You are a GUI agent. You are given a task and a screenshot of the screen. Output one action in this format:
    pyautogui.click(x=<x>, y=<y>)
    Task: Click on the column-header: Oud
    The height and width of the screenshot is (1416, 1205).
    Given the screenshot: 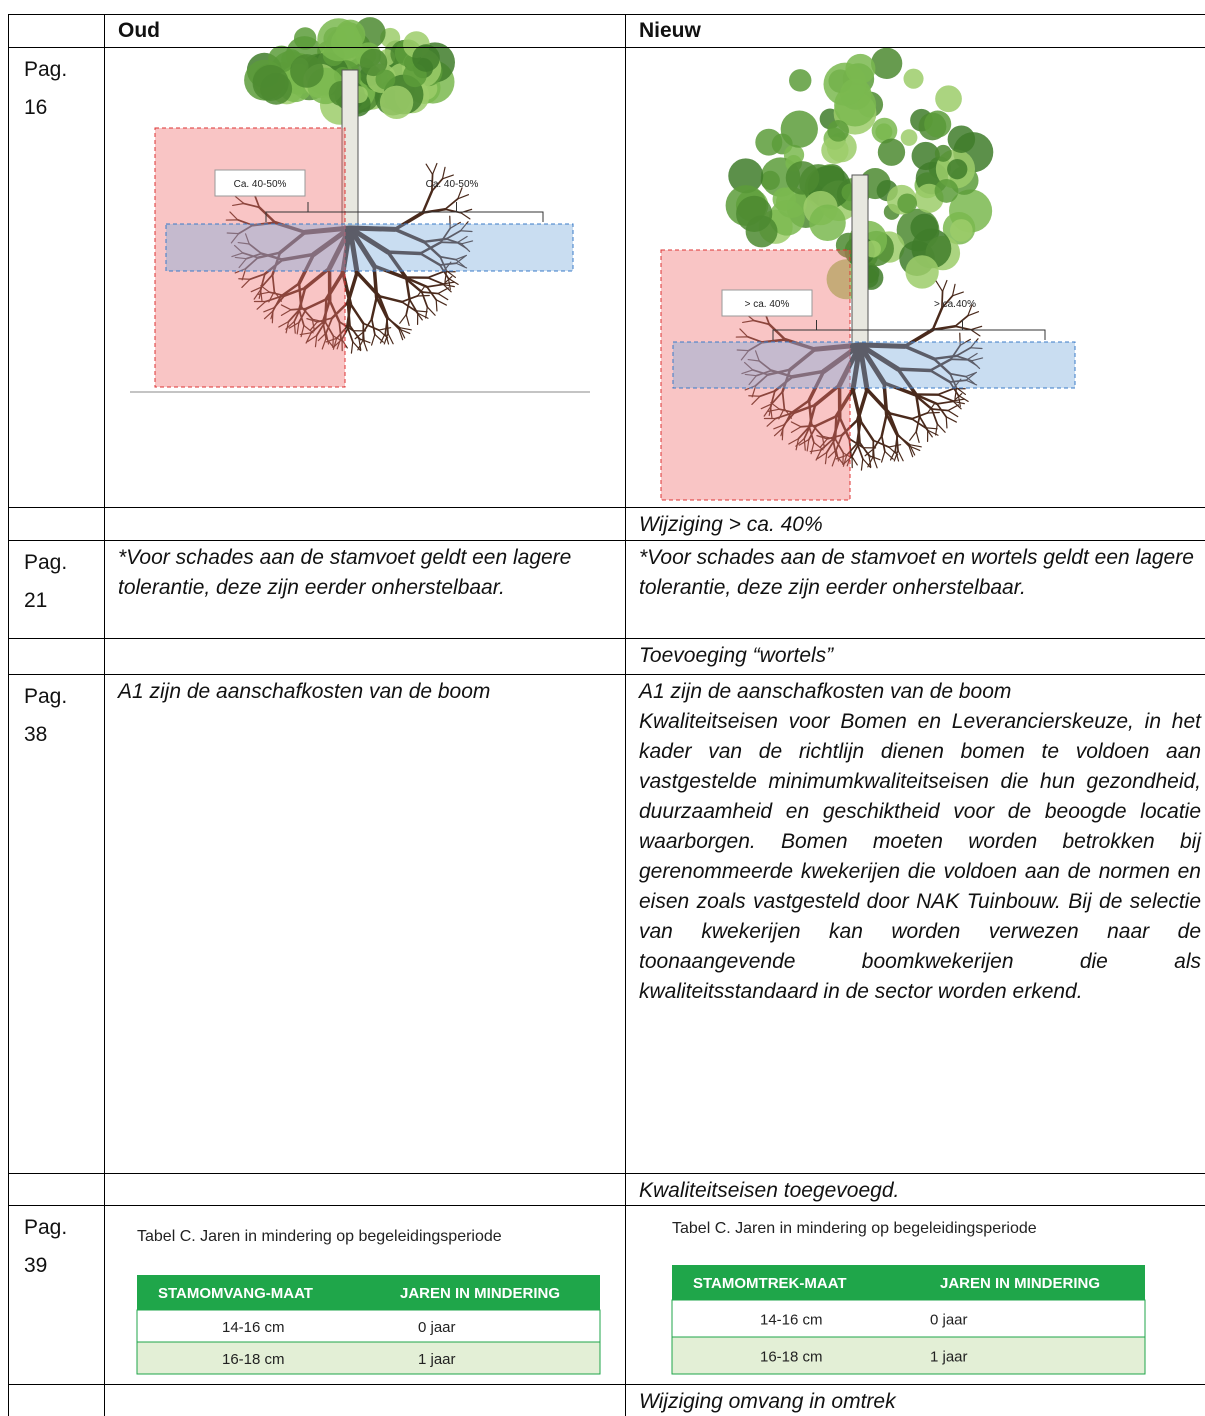 What is the action you would take?
    pyautogui.click(x=139, y=30)
    